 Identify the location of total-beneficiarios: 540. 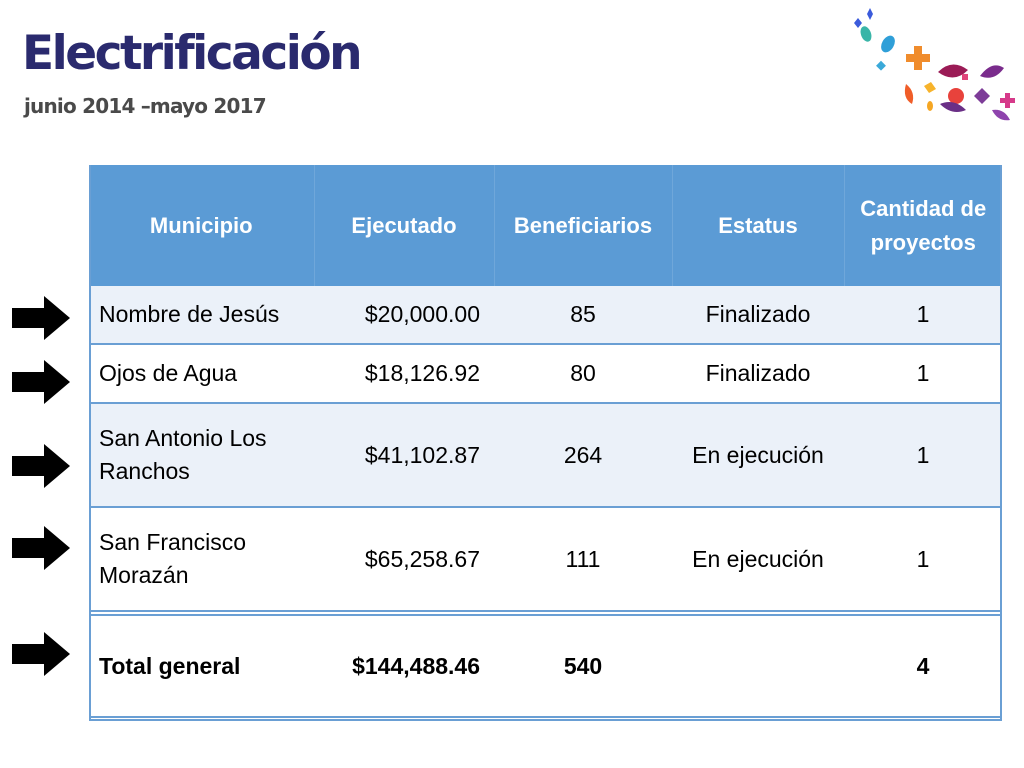
(583, 666).